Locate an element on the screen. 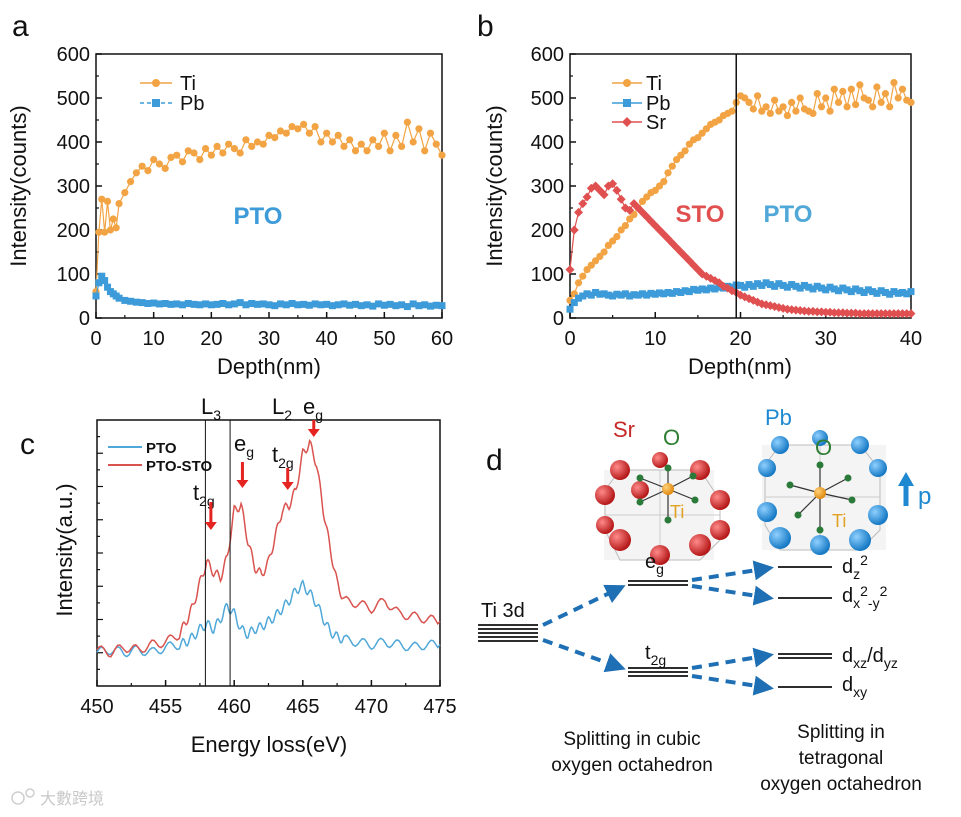 The height and width of the screenshot is (817, 961). series-line-pto is located at coordinates (268, 618).